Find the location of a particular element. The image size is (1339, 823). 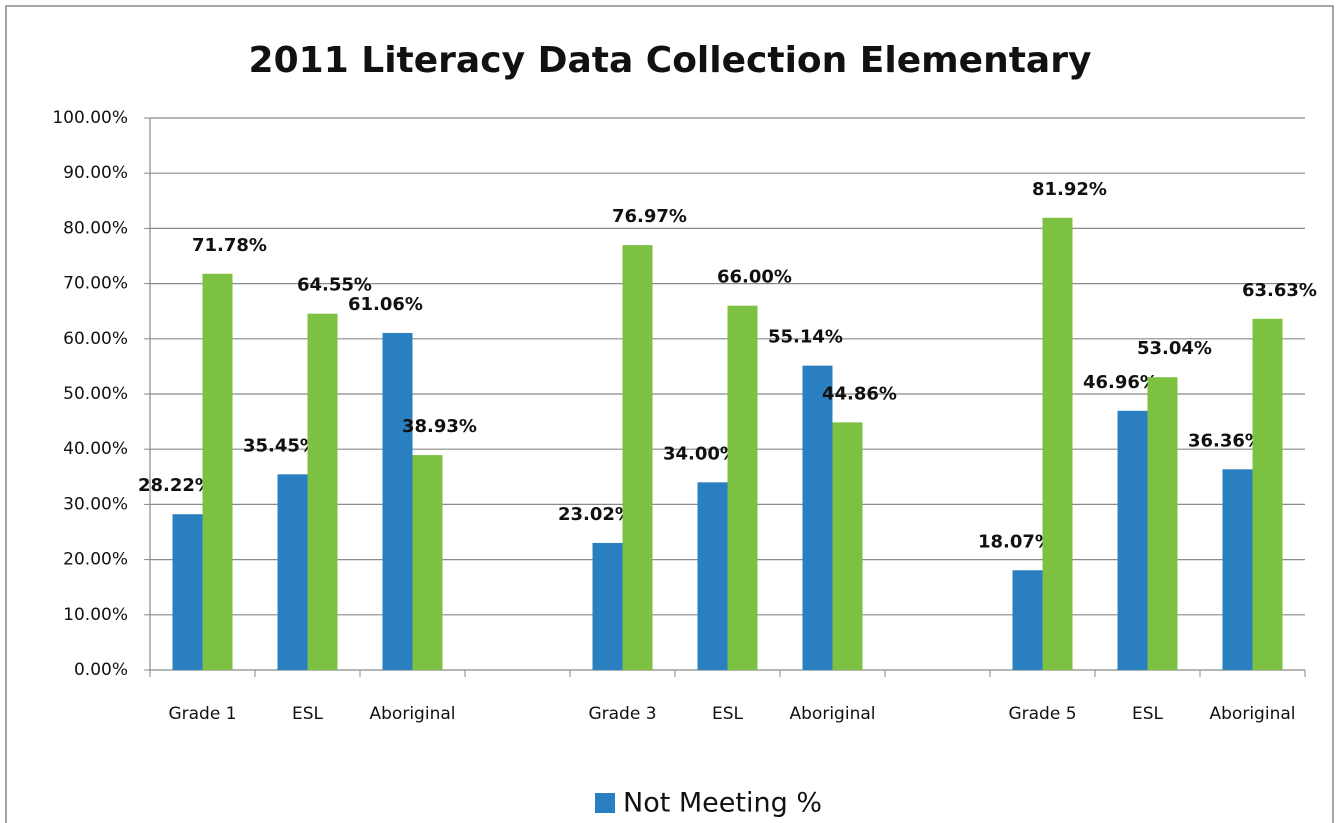

y-tick-label: 60.00% is located at coordinates (95, 339).